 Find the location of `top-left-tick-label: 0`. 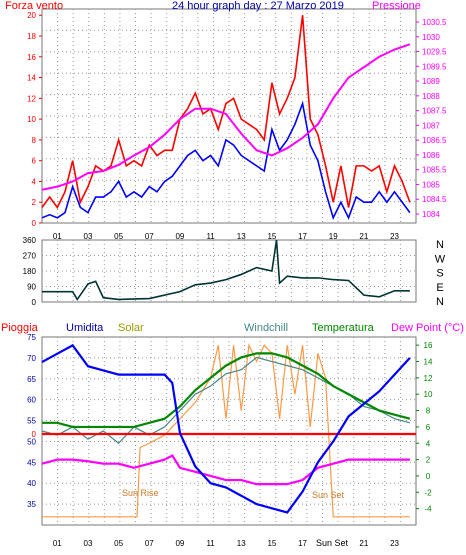

top-left-tick-label: 0 is located at coordinates (34, 223).